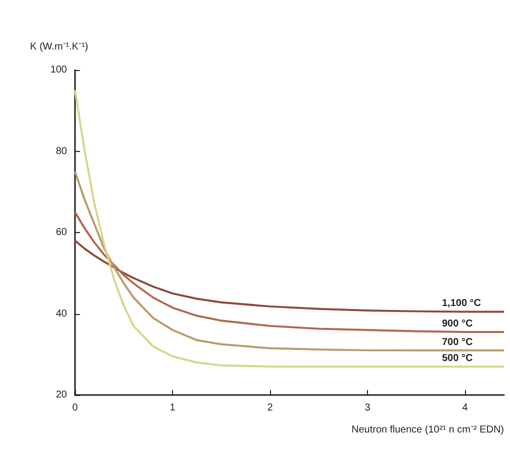  Describe the element at coordinates (75, 408) in the screenshot. I see `x-tick-label: 0` at that location.